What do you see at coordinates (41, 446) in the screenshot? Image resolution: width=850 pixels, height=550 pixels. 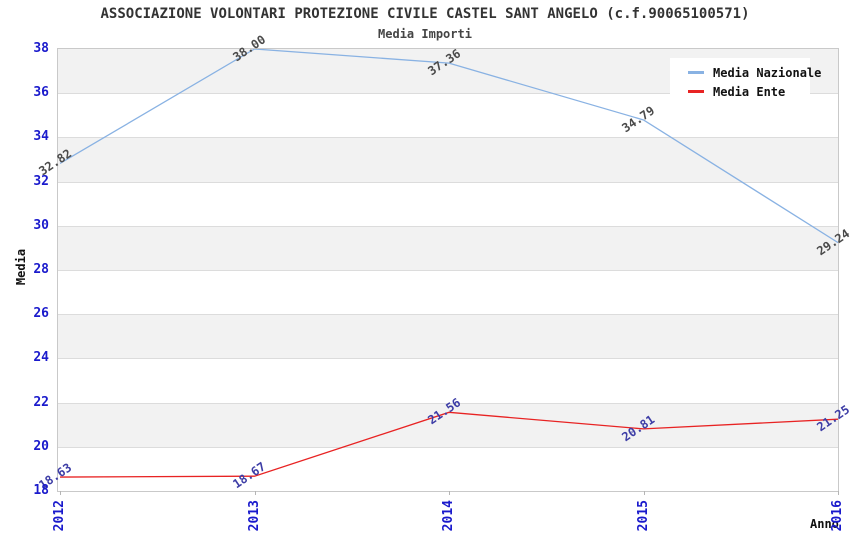 I see `y-tick-label: 20` at bounding box center [41, 446].